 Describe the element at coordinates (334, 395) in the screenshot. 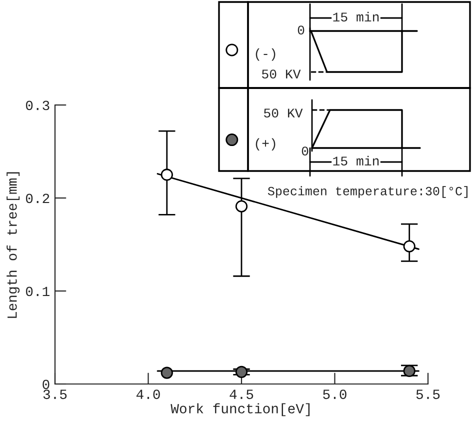

I see `x-tick-label: 5.0` at that location.